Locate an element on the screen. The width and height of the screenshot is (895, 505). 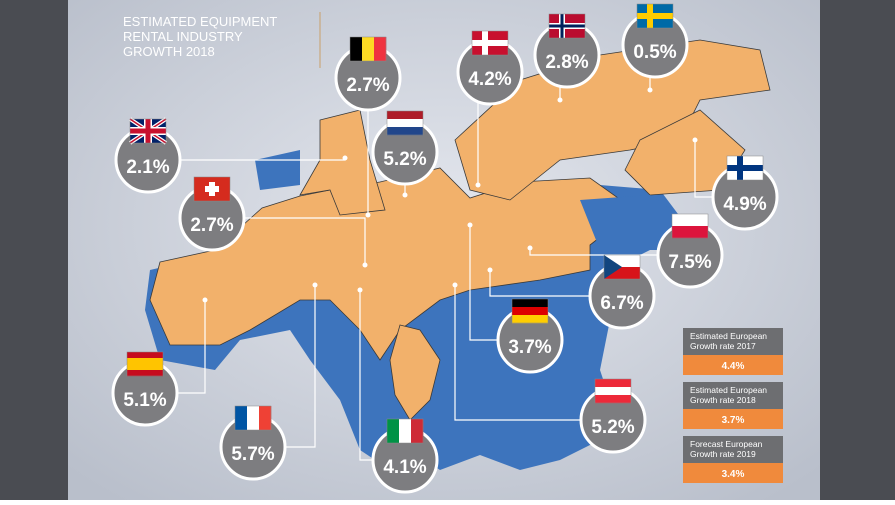
country-marker: 5.1% is located at coordinates (145, 389).